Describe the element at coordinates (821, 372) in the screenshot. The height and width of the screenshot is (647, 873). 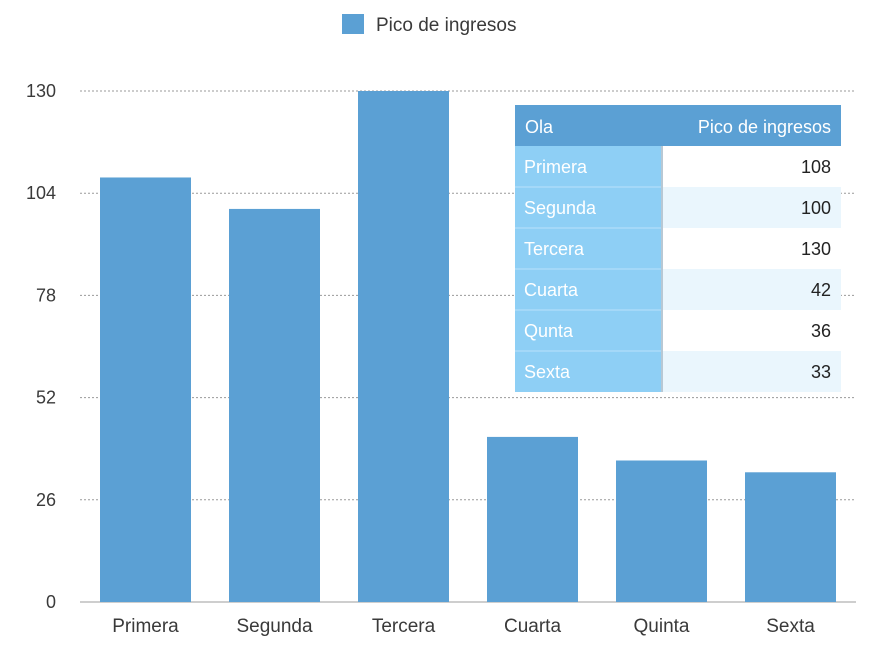
I see `table-row-value: 33` at that location.